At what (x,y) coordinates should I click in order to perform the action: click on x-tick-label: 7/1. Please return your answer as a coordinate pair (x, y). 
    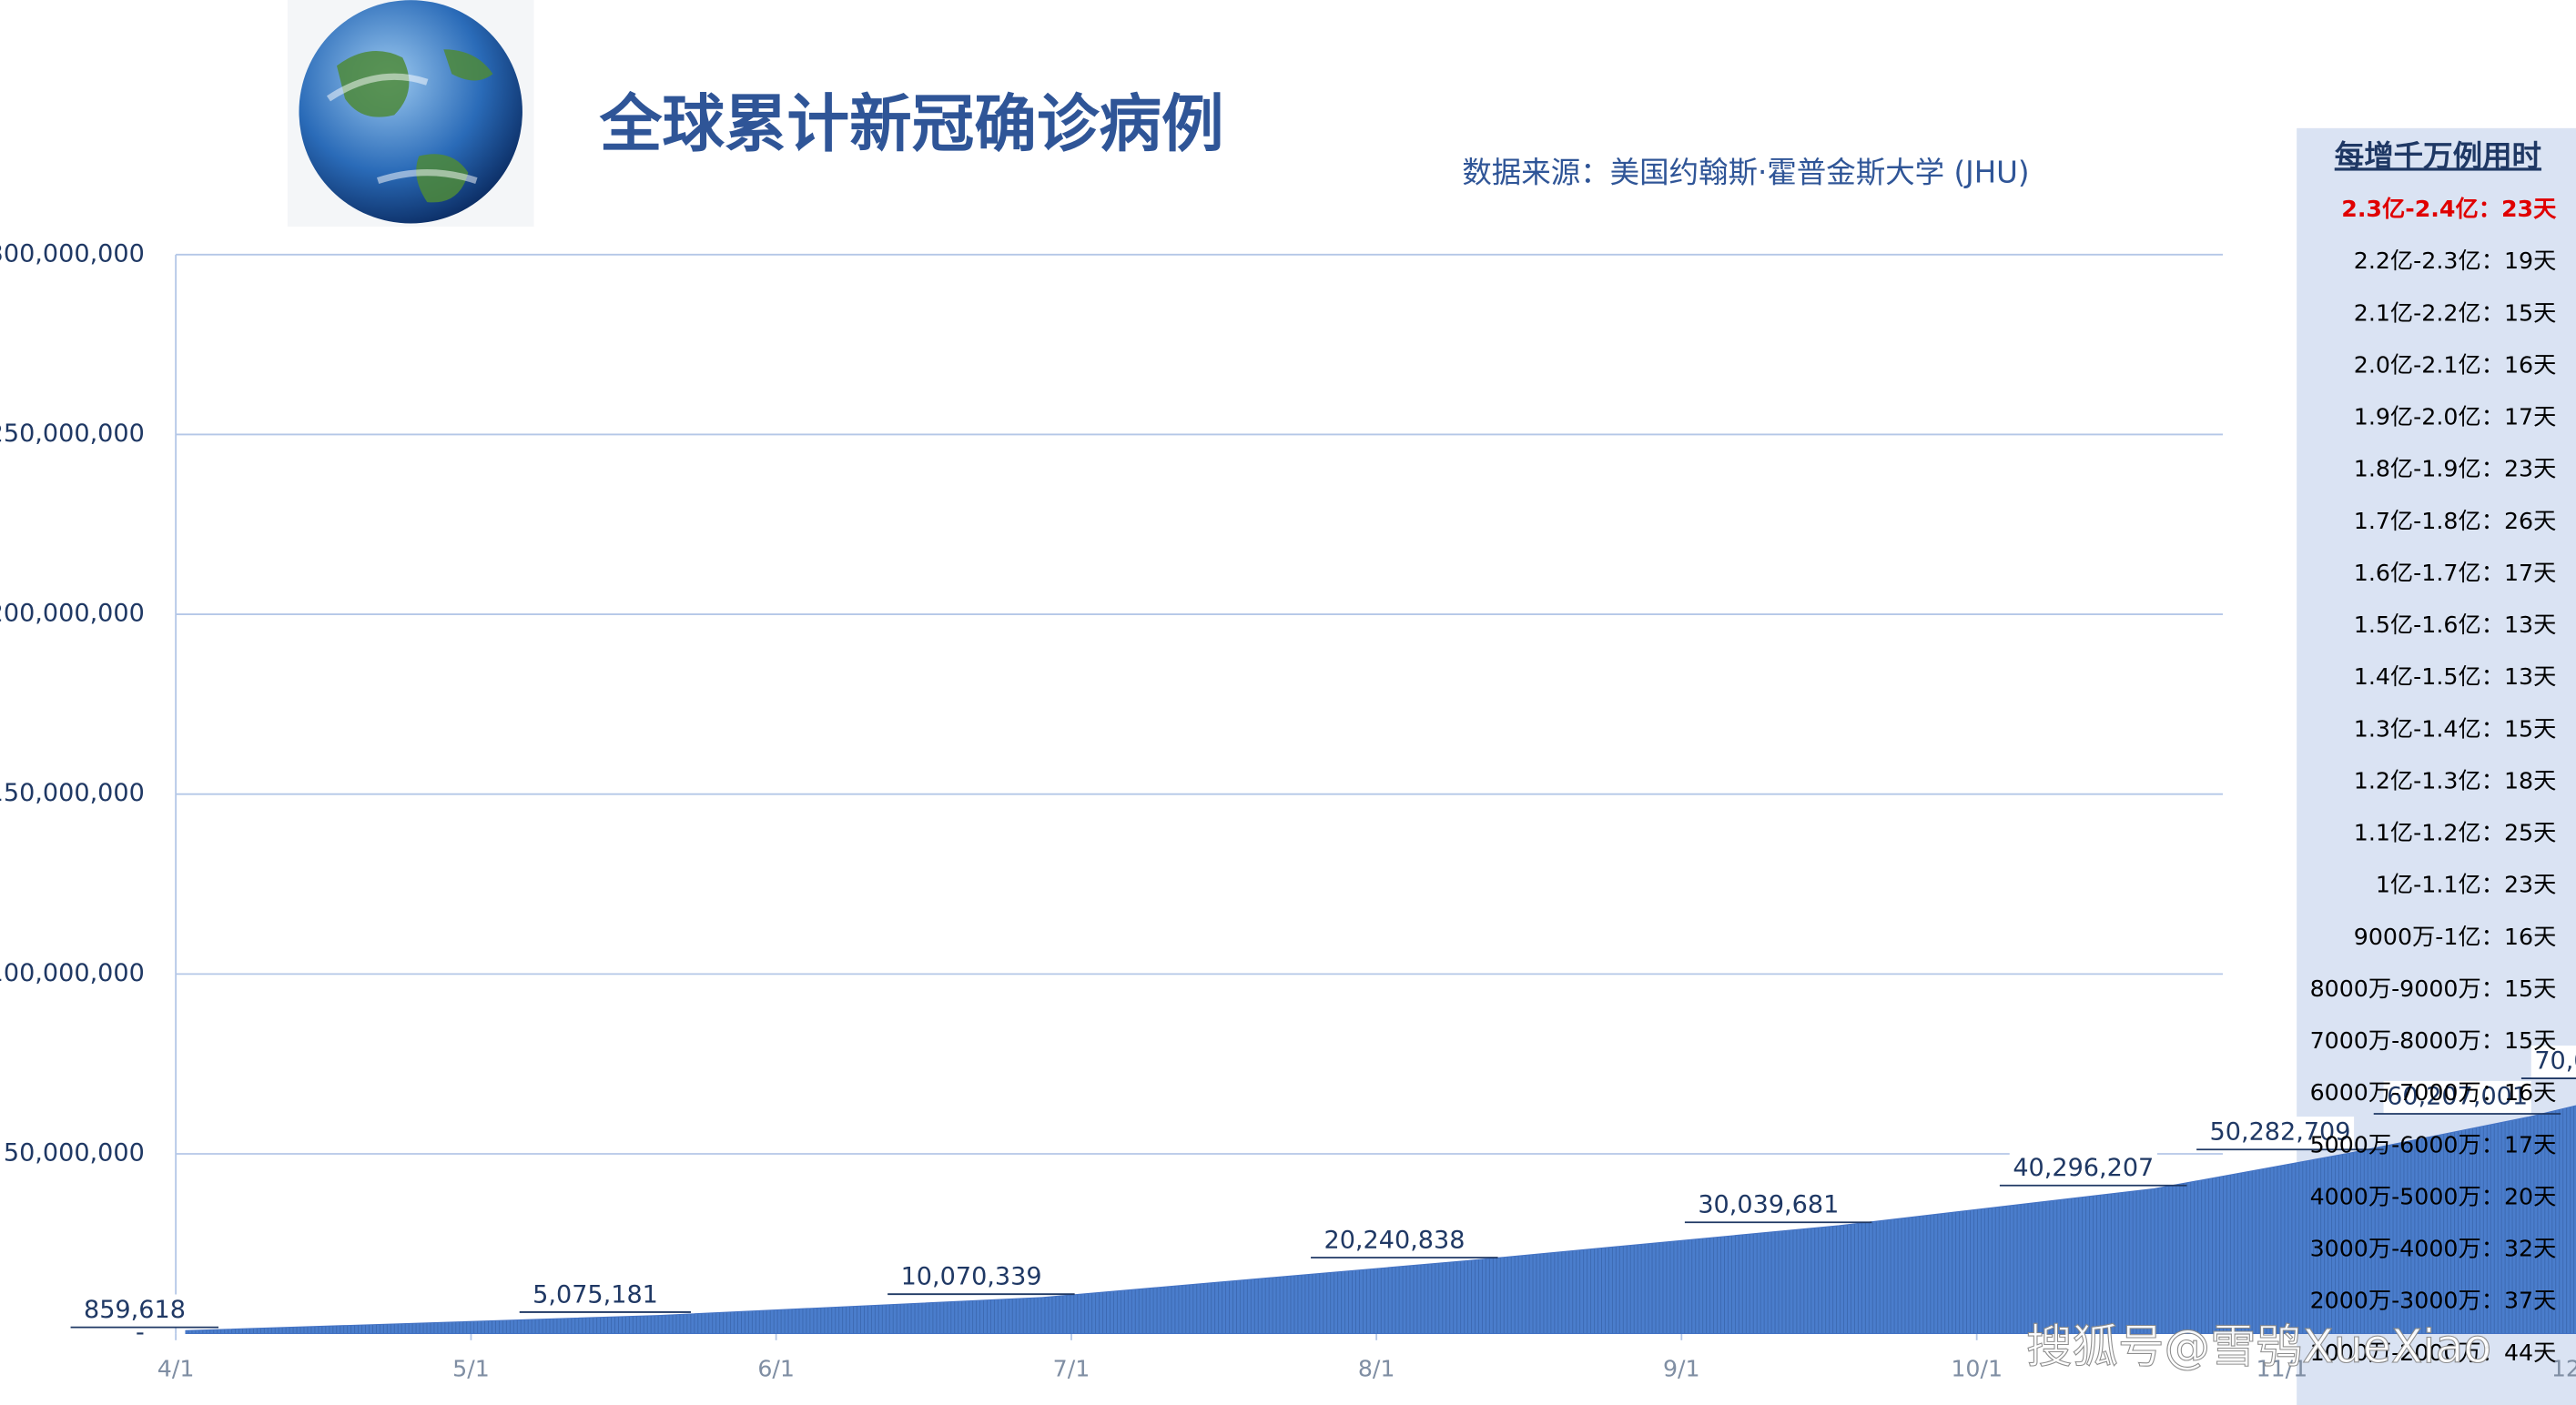
    Looking at the image, I should click on (1071, 1368).